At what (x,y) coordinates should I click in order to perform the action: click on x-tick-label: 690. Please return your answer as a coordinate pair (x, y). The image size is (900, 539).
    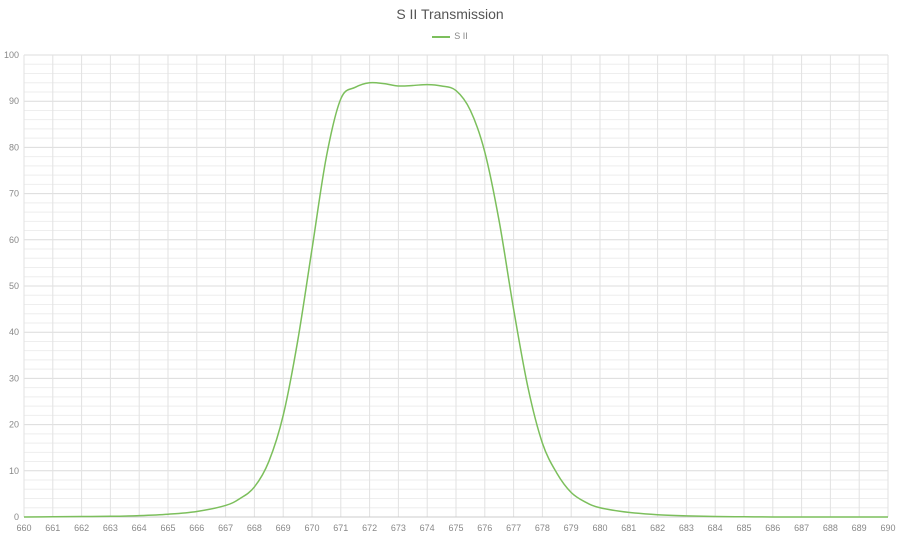
    Looking at the image, I should click on (887, 528).